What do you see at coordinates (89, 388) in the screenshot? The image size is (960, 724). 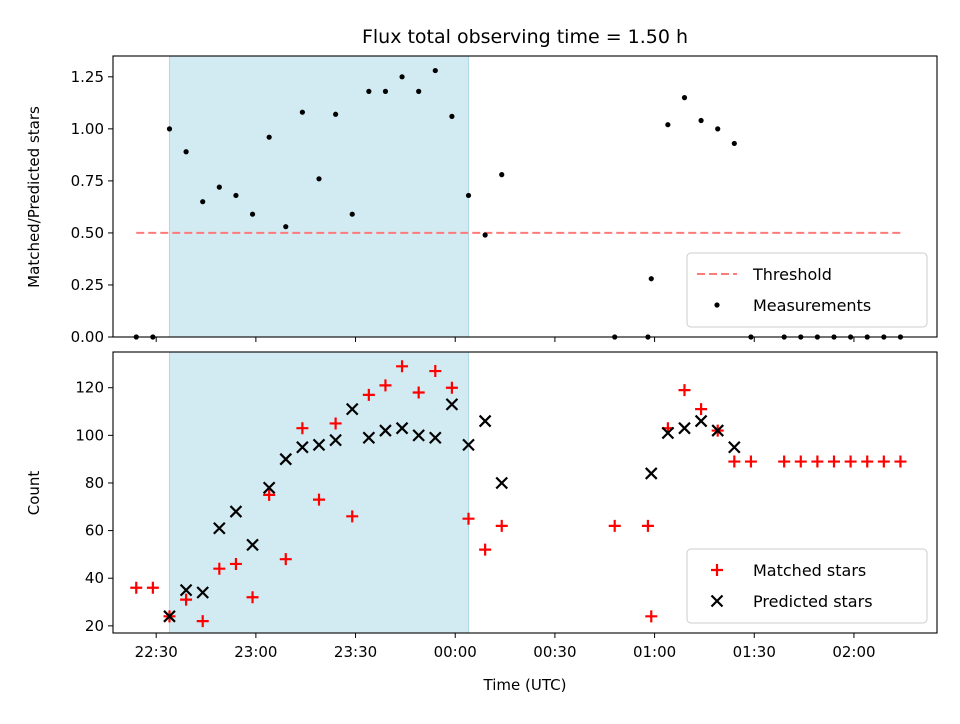 I see `bottom-y-tick-label: 120` at bounding box center [89, 388].